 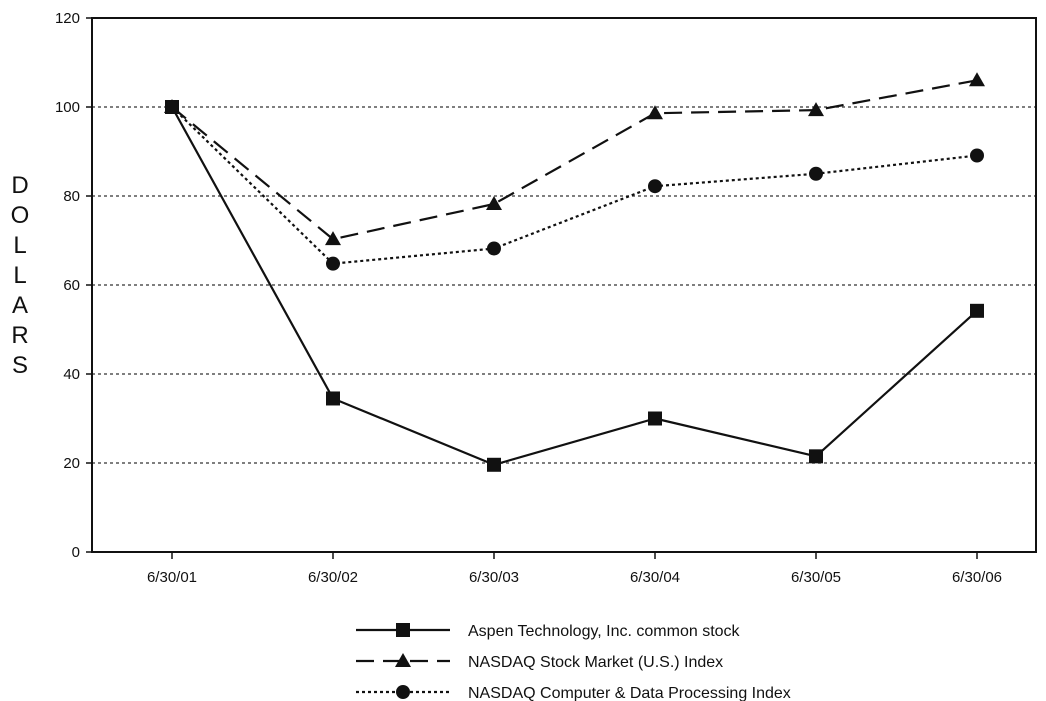 What do you see at coordinates (172, 577) in the screenshot?
I see `x-tick-label: 6/30/01` at bounding box center [172, 577].